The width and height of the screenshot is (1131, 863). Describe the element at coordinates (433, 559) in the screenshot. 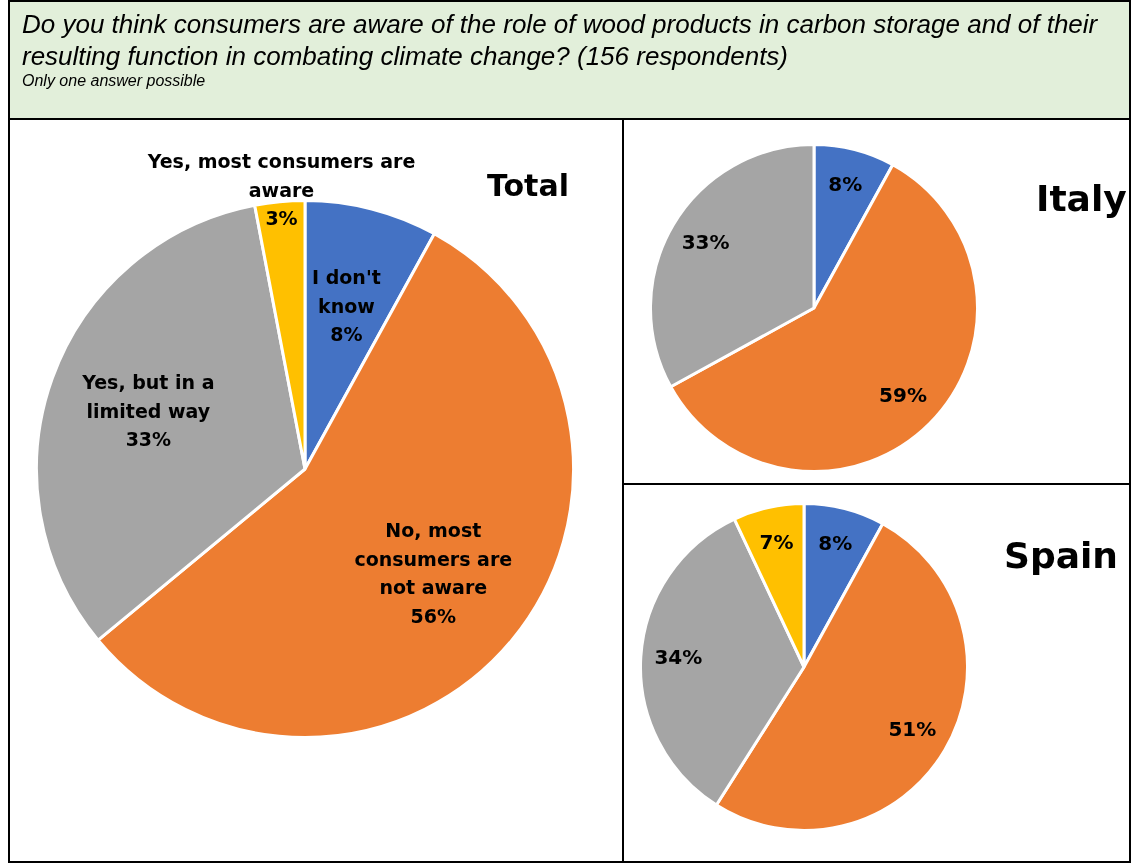

I see `slice-label: No, most consumers are not aware` at that location.